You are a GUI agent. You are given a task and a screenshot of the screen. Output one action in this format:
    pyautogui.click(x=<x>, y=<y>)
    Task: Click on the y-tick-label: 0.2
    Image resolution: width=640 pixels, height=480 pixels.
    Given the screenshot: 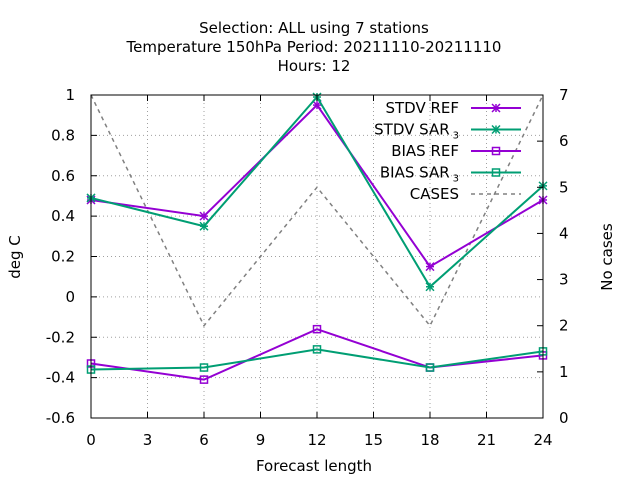 What is the action you would take?
    pyautogui.click(x=63, y=257)
    